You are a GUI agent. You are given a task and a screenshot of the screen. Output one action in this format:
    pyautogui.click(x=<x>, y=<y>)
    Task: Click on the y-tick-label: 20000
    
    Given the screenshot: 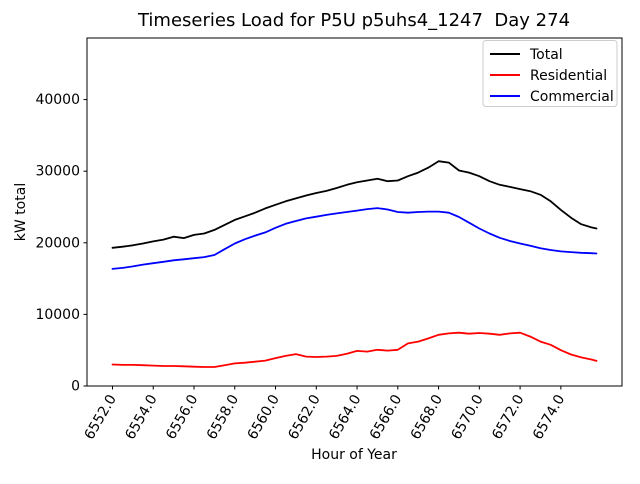 What is the action you would take?
    pyautogui.click(x=57, y=243)
    